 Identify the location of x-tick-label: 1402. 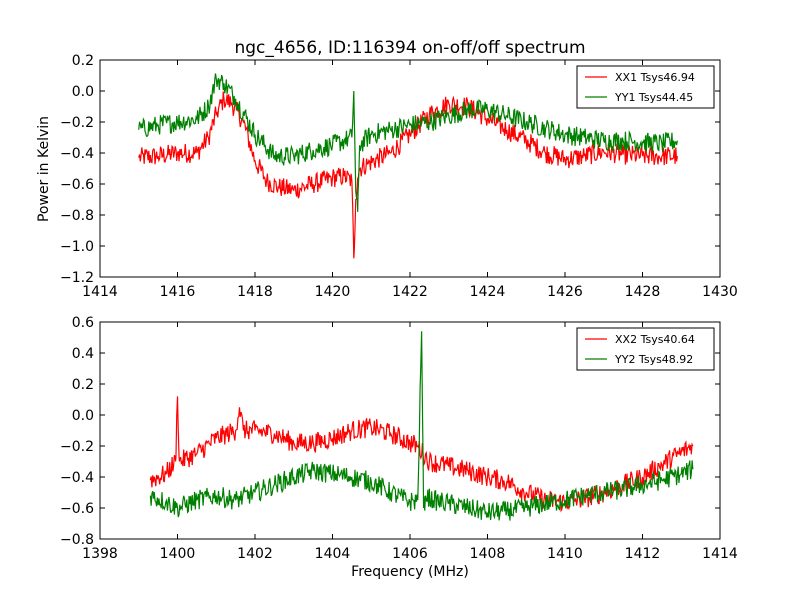
(255, 554).